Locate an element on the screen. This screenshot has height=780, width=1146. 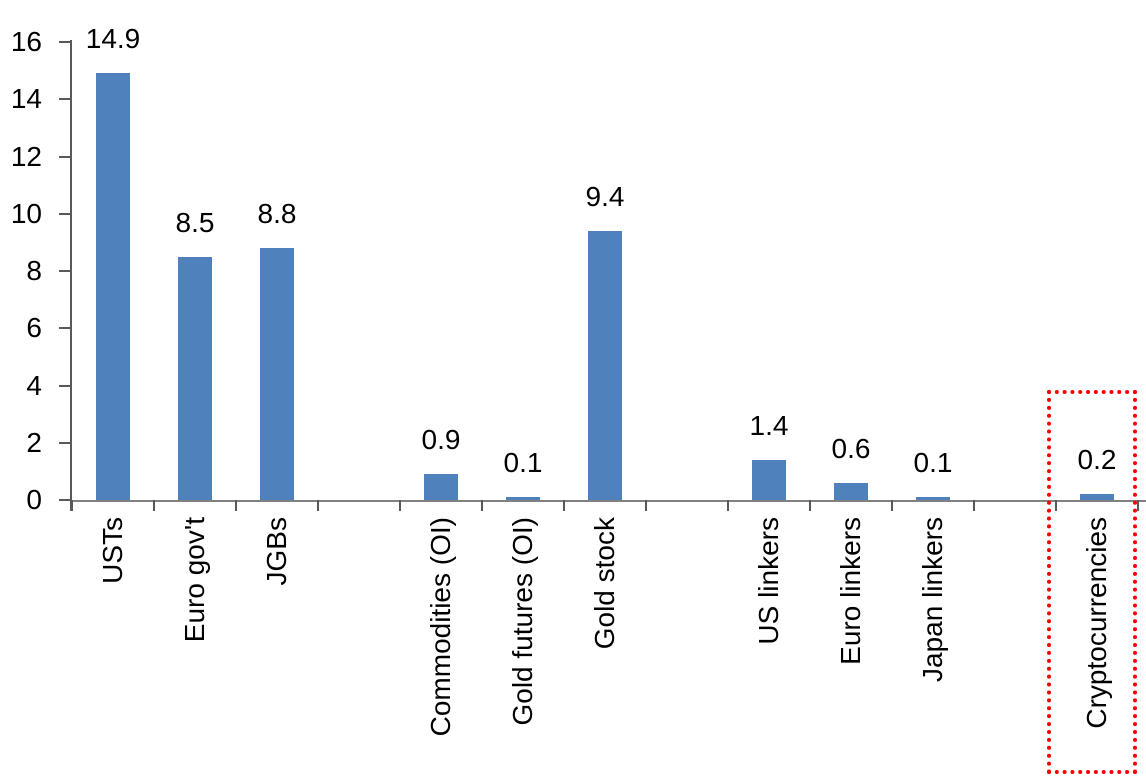
value-label-japan-linkers: 0.1 is located at coordinates (933, 462).